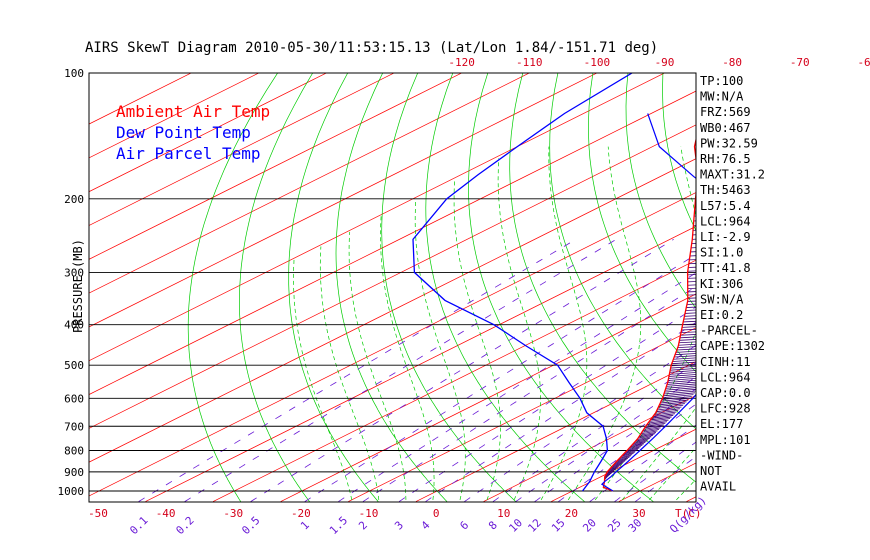 The height and width of the screenshot is (560, 870). Describe the element at coordinates (426, 525) in the screenshot. I see `mixing-ratio-tick-label: 4` at that location.